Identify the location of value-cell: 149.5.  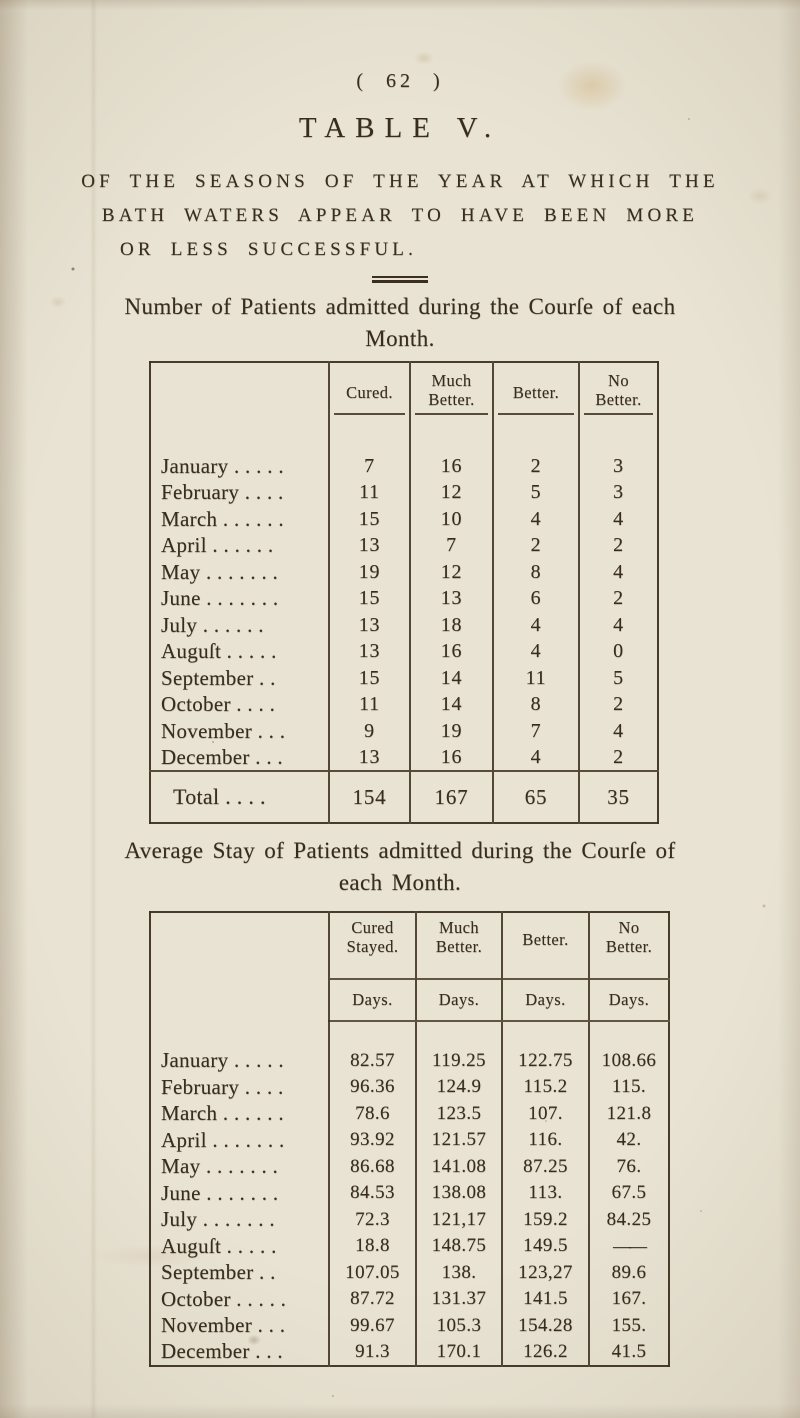
(545, 1246).